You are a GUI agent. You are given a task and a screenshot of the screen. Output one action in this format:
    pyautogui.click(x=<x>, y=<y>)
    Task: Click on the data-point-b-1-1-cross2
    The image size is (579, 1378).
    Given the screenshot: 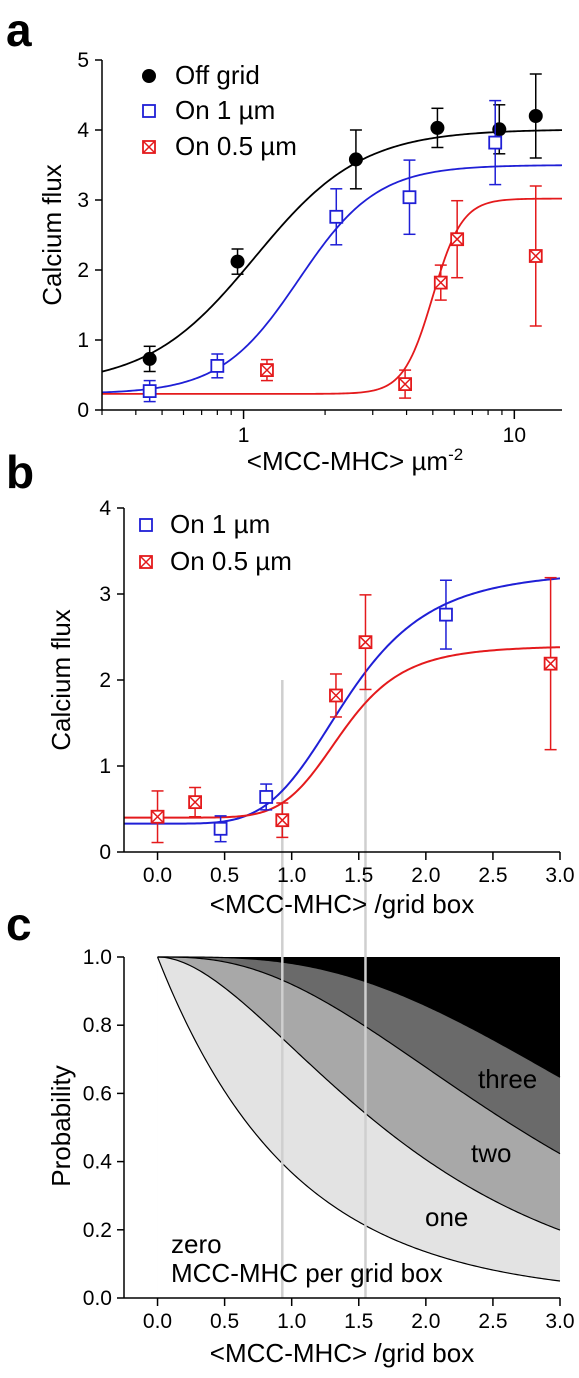 What is the action you would take?
    pyautogui.click(x=195, y=802)
    